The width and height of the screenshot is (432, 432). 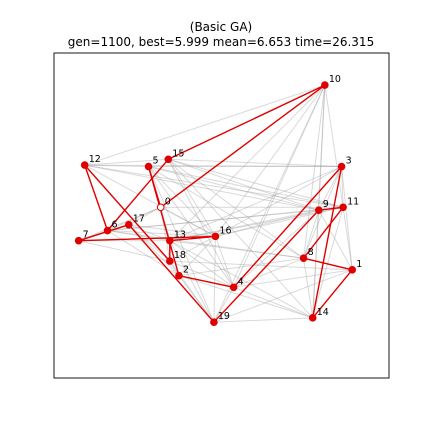 What do you see at coordinates (95, 159) in the screenshot?
I see `city-label-12: 12` at bounding box center [95, 159].